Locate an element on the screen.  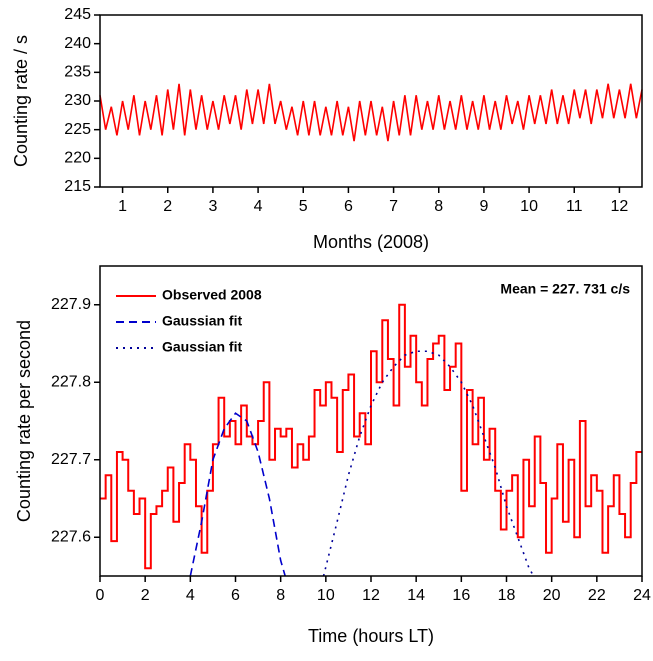
x-tick-label: 5 is located at coordinates (303, 206).